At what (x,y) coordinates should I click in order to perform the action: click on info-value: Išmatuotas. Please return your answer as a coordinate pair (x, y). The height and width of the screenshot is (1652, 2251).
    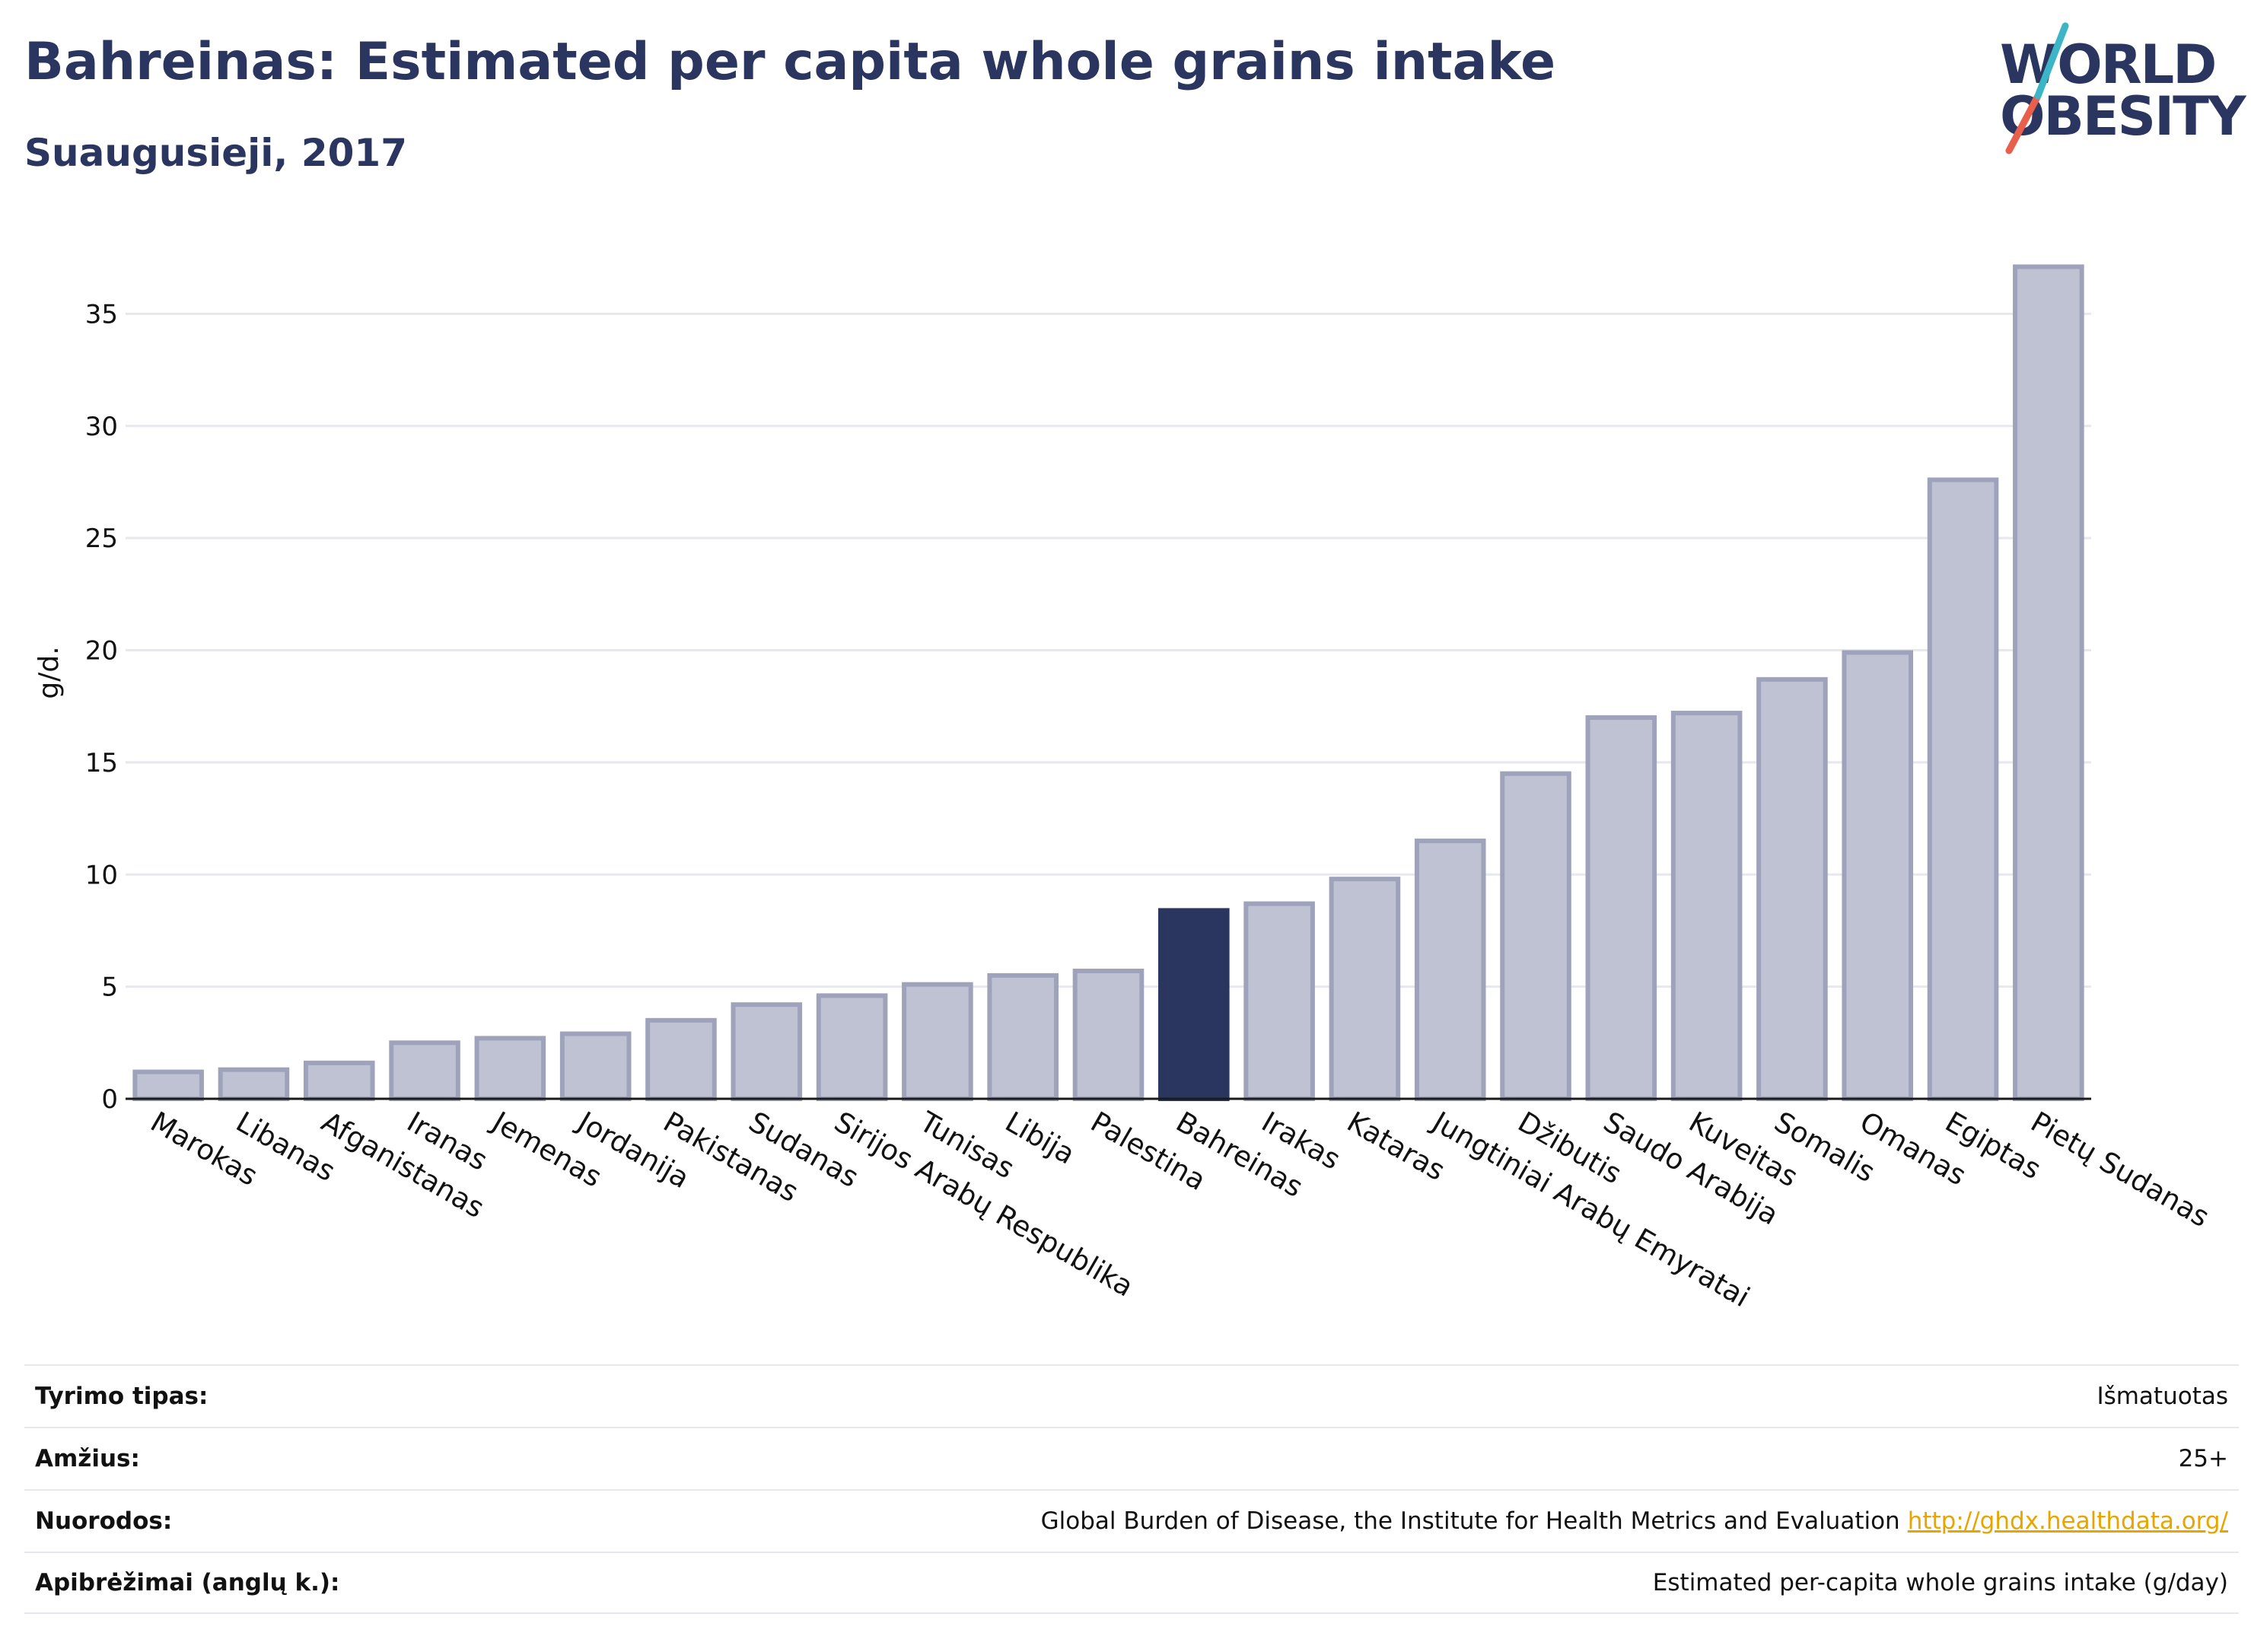
    Looking at the image, I should click on (2162, 1396).